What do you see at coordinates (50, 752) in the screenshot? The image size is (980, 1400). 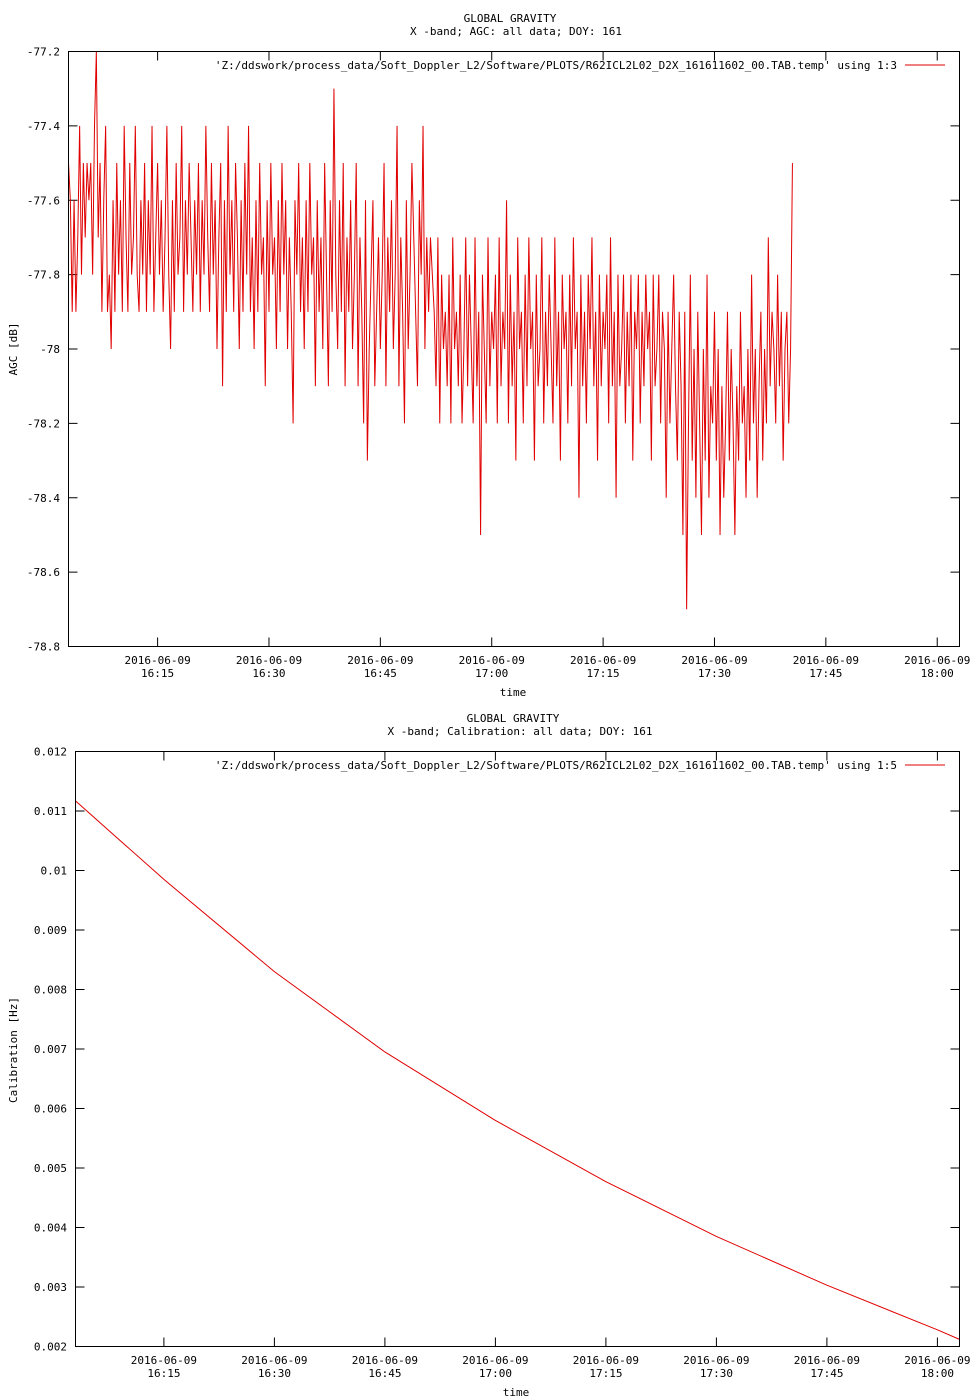 I see `y-tick-label: 0.012` at bounding box center [50, 752].